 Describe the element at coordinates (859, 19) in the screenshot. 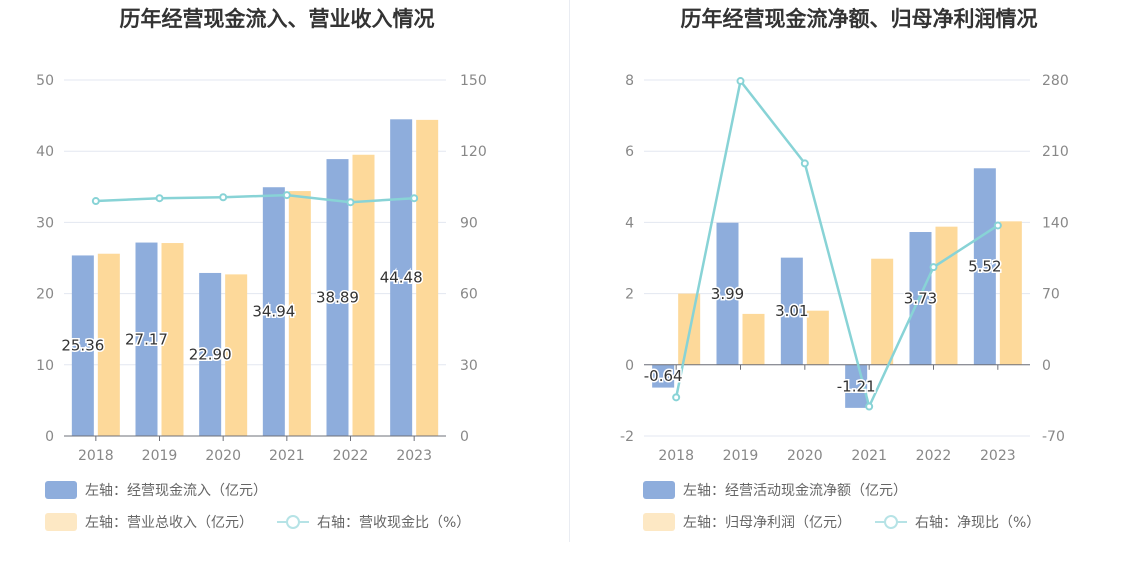

I see `chart-title: 历年经营现金流净额、归母净利润情况` at that location.